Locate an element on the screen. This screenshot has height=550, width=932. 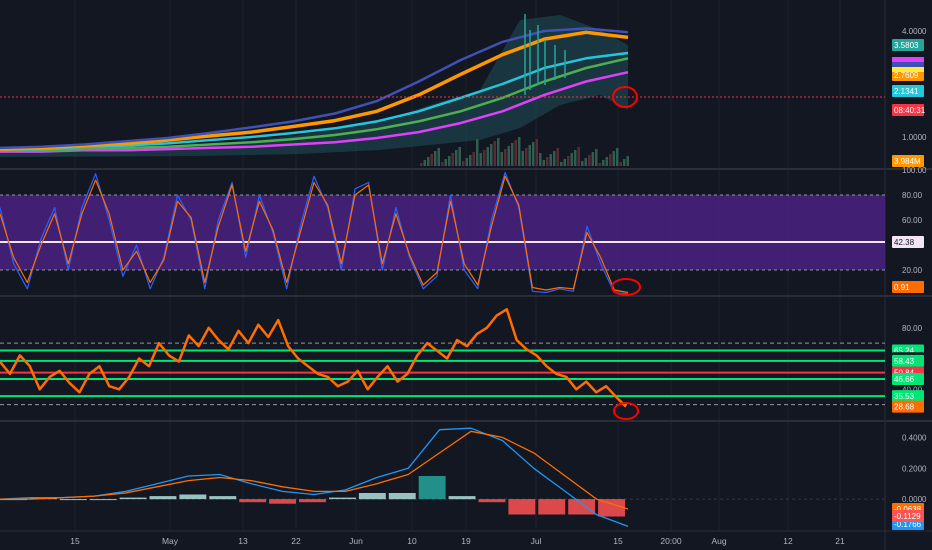
price-label: 3.5803 is located at coordinates (906, 45).